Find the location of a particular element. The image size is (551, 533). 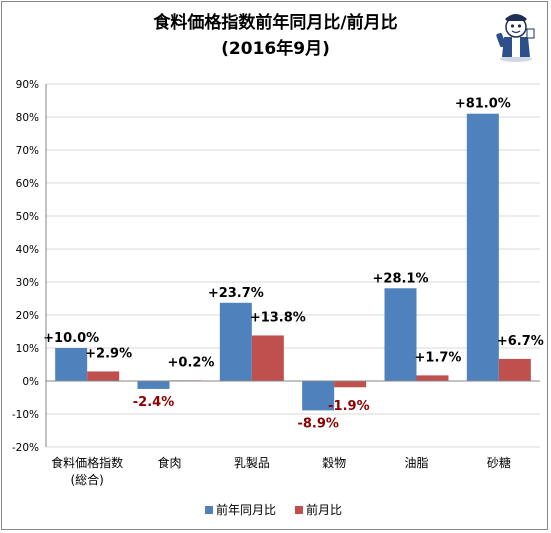

y-tick-label: 10% is located at coordinates (27, 349).